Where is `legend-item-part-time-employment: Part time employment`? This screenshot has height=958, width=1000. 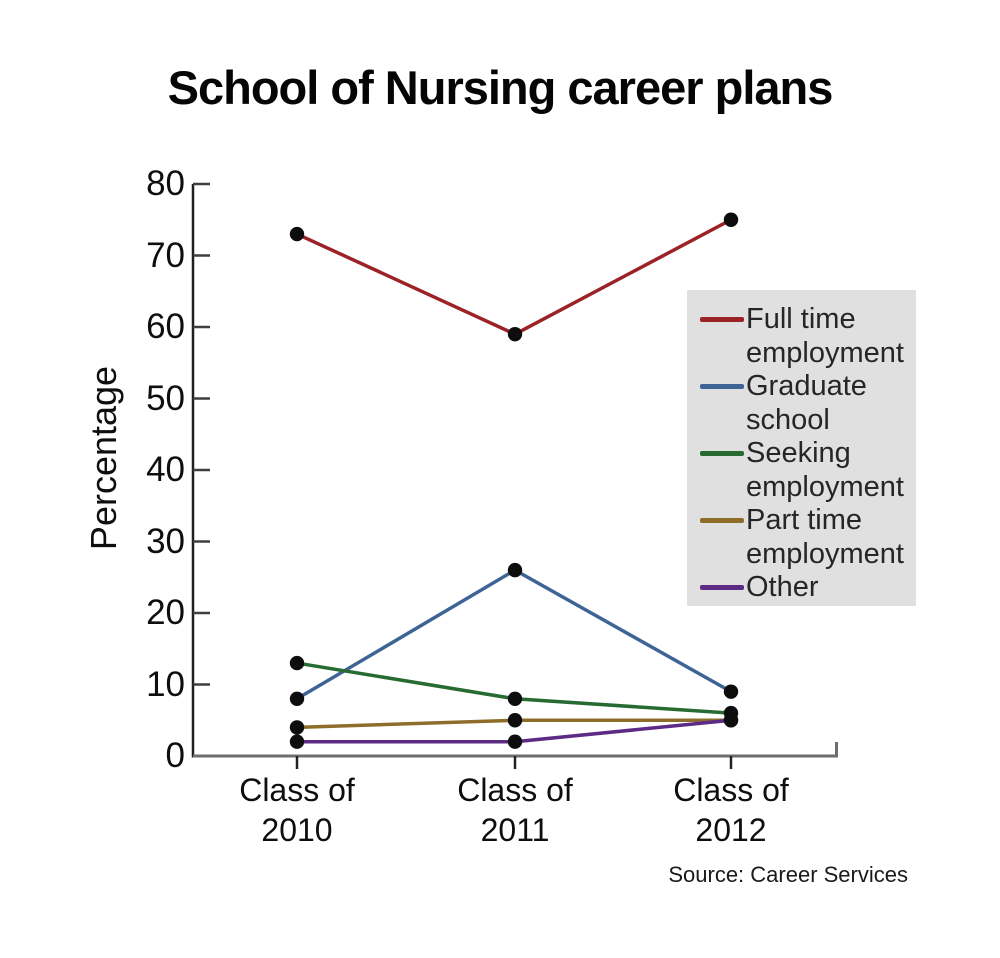 legend-item-part-time-employment: Part time employment is located at coordinates (808, 537).